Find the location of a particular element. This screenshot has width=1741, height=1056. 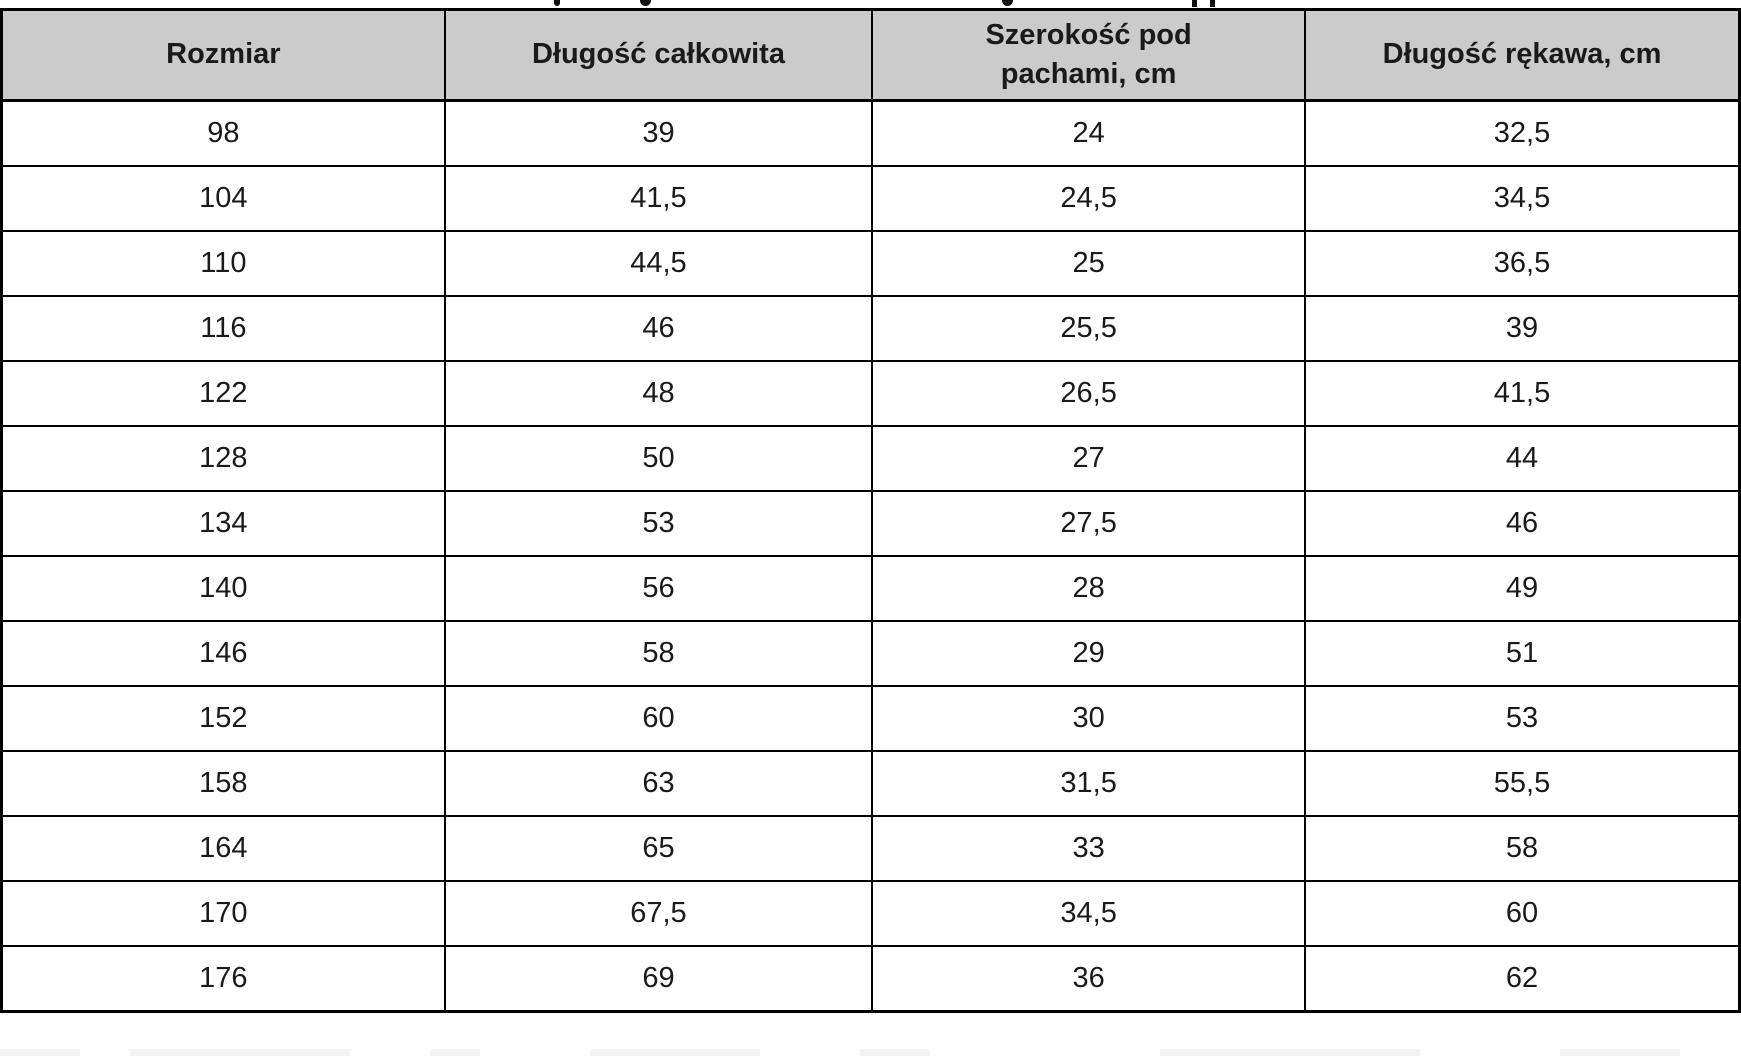

cell: 146 is located at coordinates (223, 653).